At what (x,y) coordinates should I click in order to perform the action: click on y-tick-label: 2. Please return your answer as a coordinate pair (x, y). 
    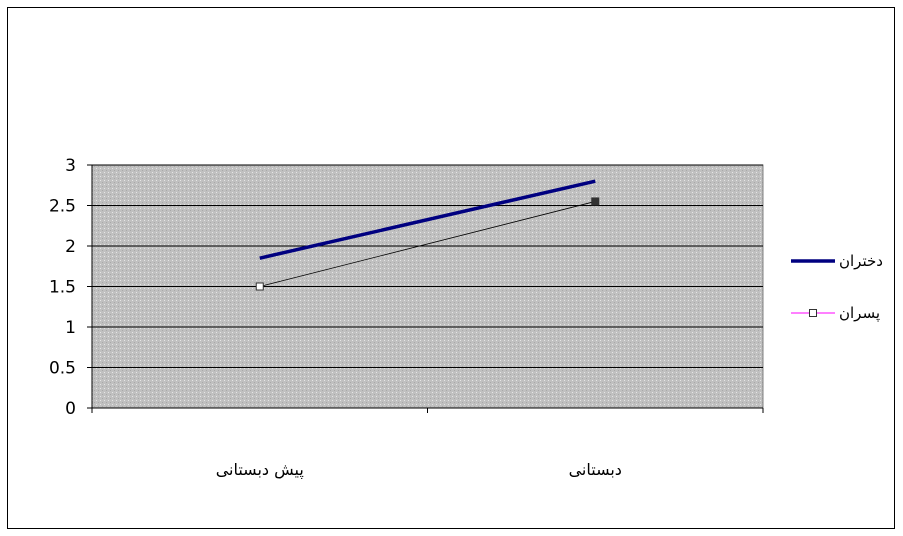
    Looking at the image, I should click on (70, 247).